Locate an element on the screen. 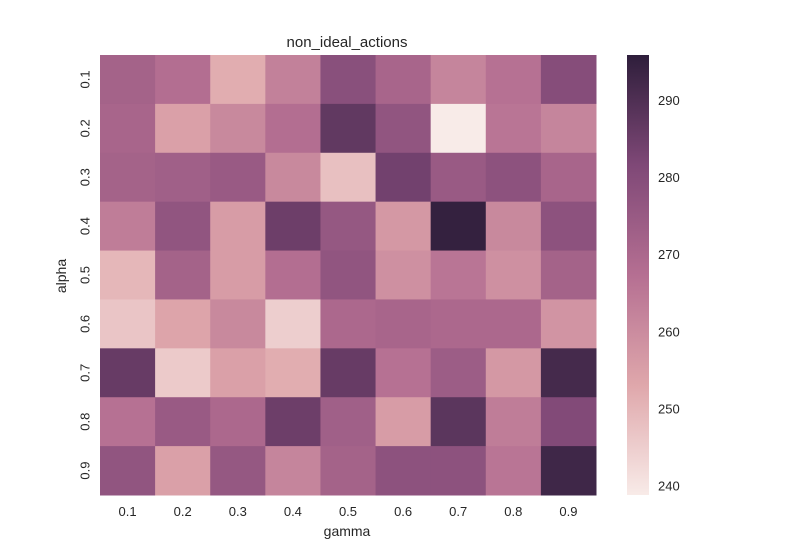 The image size is (800, 555). colorbar-tick-label: 270 is located at coordinates (669, 254).